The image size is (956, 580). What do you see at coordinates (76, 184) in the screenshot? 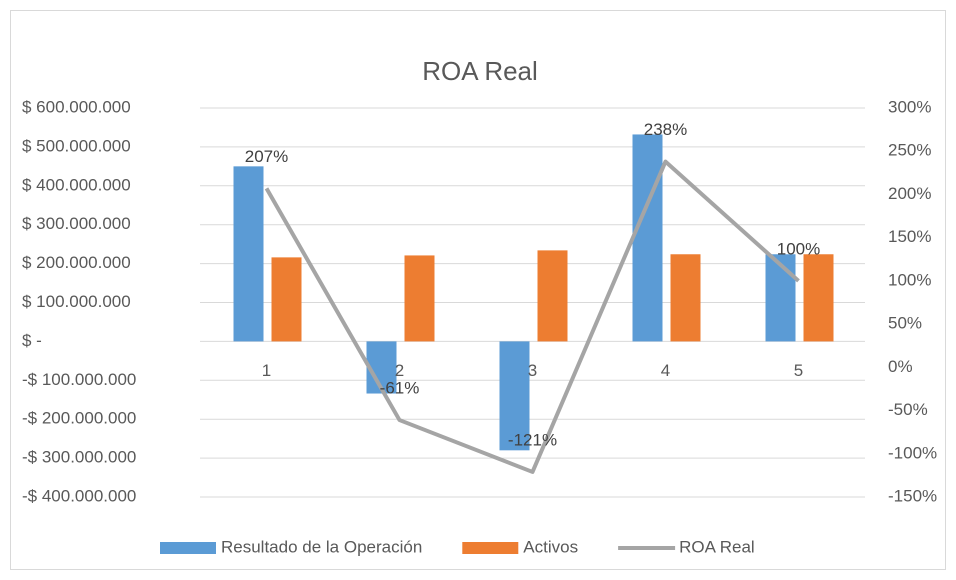
I see `y-tick-label: $ 400.000.000` at bounding box center [76, 184].